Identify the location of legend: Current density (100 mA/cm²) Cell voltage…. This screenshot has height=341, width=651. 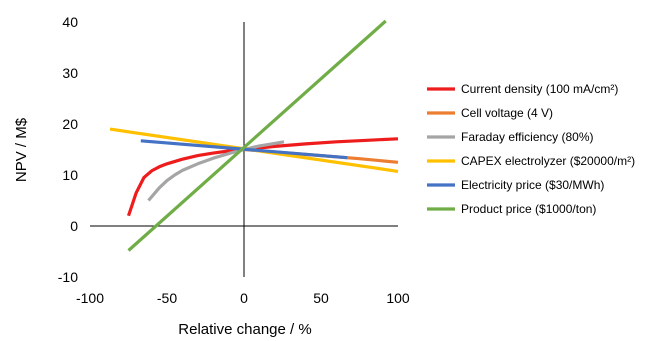
(531, 149).